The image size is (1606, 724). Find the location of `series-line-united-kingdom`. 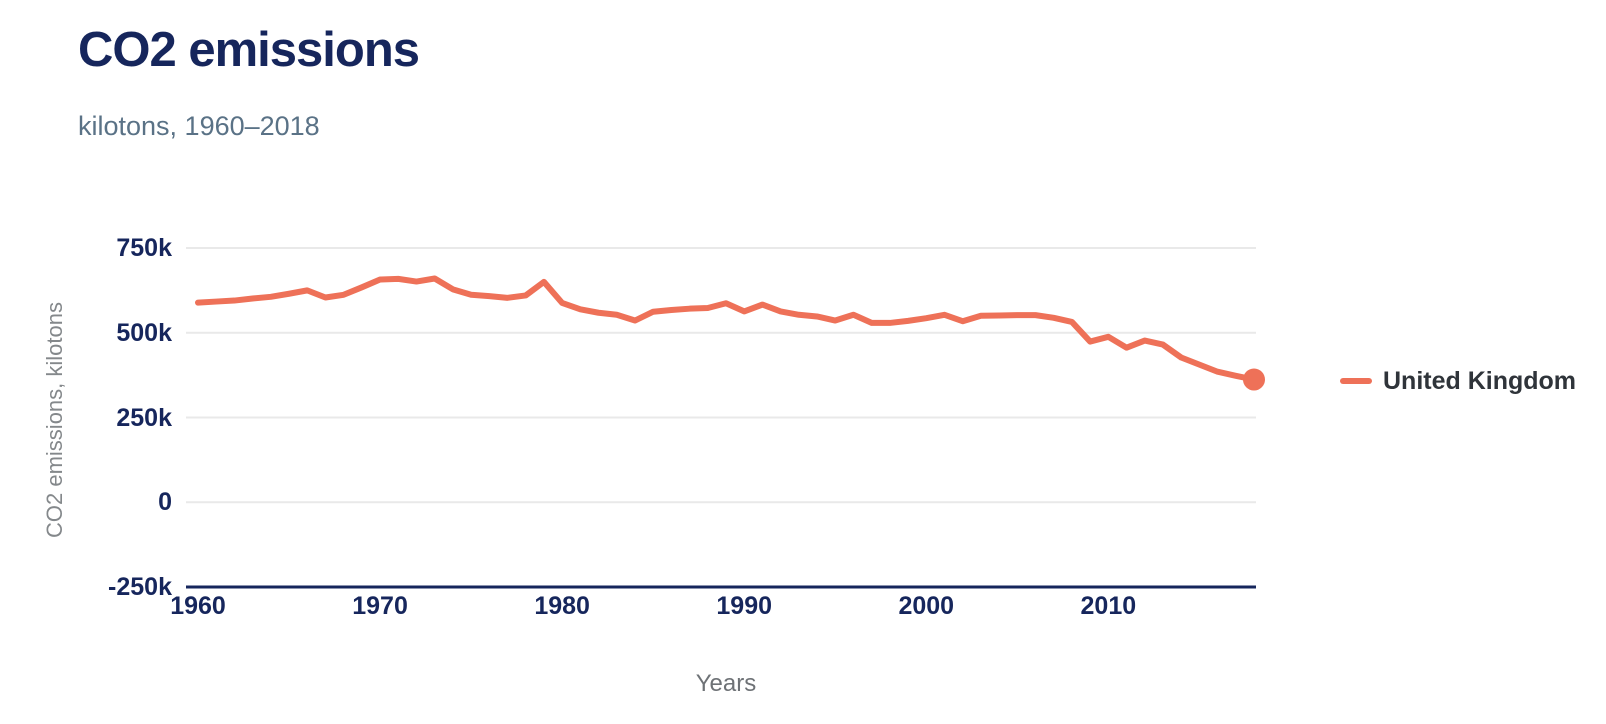

series-line-united-kingdom is located at coordinates (726, 329).